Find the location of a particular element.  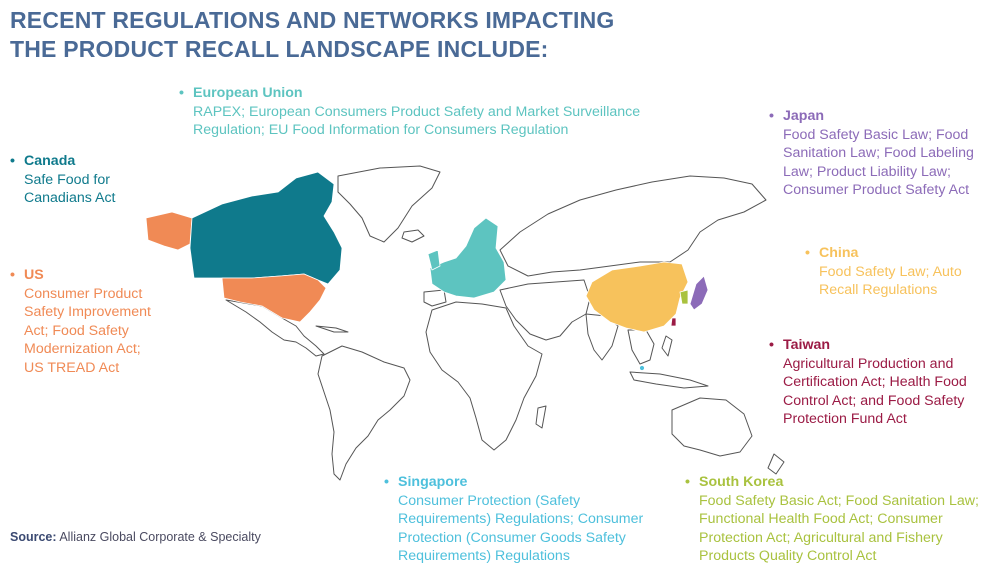

callout-south-korea-line-4: Products Quality Control Act is located at coordinates (788, 556).